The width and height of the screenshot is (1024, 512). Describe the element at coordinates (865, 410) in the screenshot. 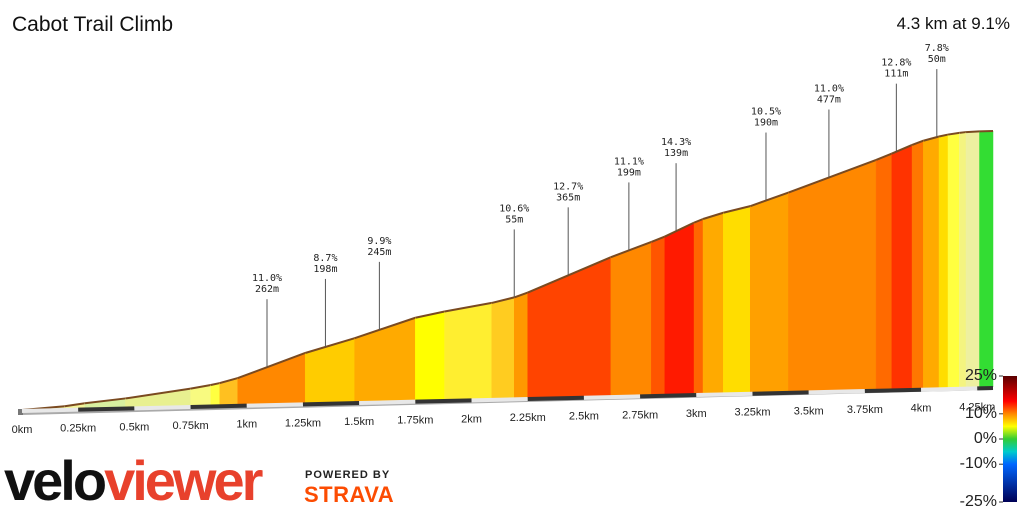

I see `x-tick-label: 3.75km` at that location.